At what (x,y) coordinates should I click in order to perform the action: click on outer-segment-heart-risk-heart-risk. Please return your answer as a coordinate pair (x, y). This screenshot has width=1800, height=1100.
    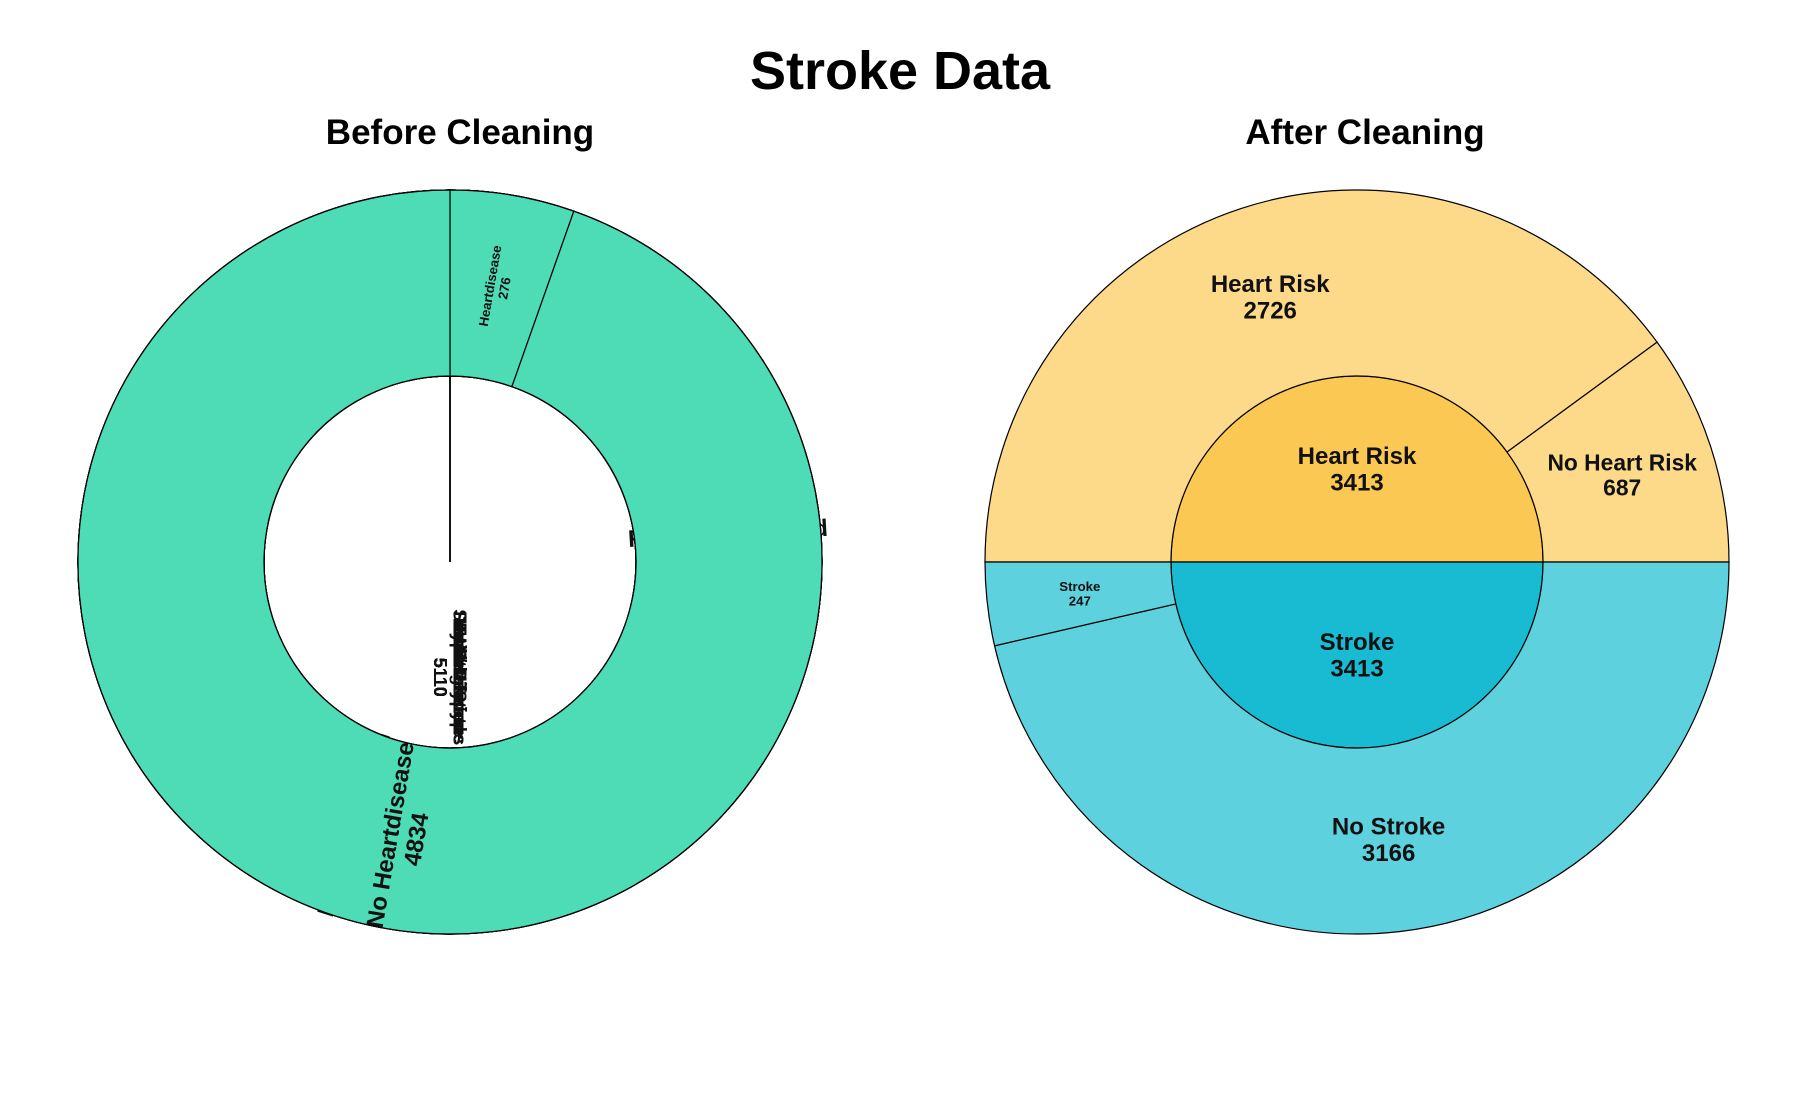
    Looking at the image, I should click on (1321, 376).